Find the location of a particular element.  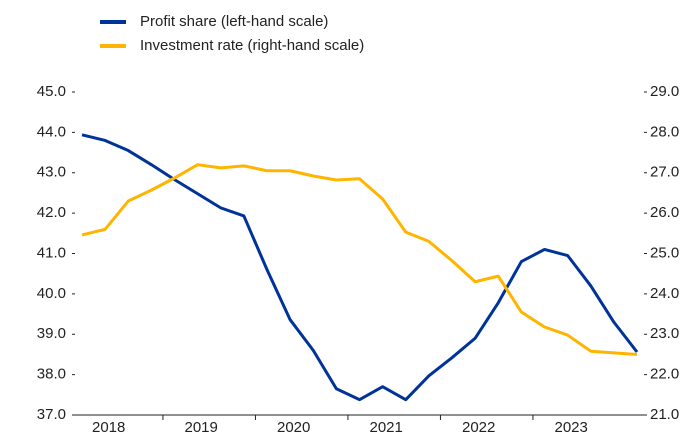

y2-tick-label: 26.0 is located at coordinates (664, 212).